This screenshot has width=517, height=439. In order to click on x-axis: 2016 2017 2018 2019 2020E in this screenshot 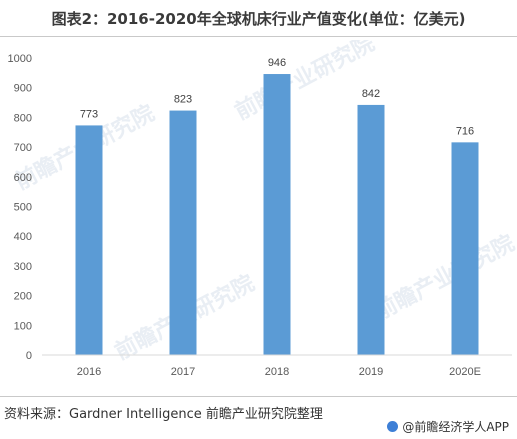, I will do `click(277, 366)`.